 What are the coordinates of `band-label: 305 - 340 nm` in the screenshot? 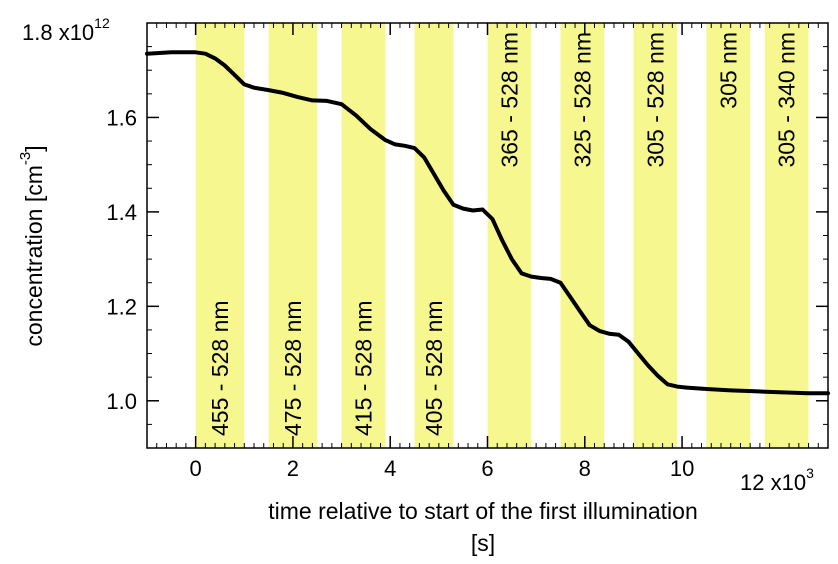 It's located at (787, 100).